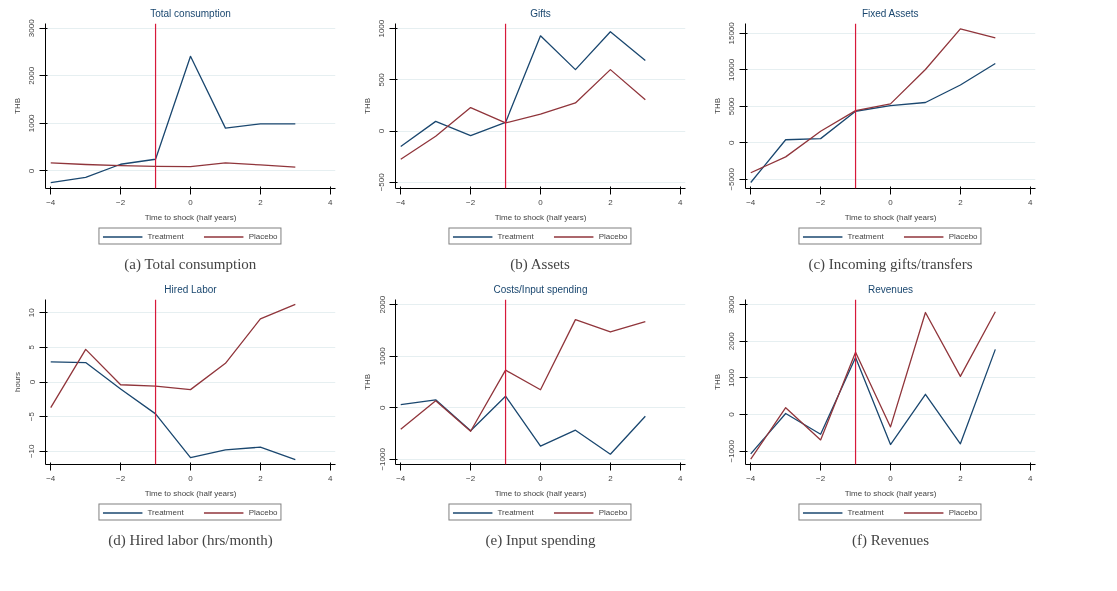 This screenshot has height=591, width=1117. What do you see at coordinates (32, 416) in the screenshot?
I see `y-tick-label: −5` at bounding box center [32, 416].